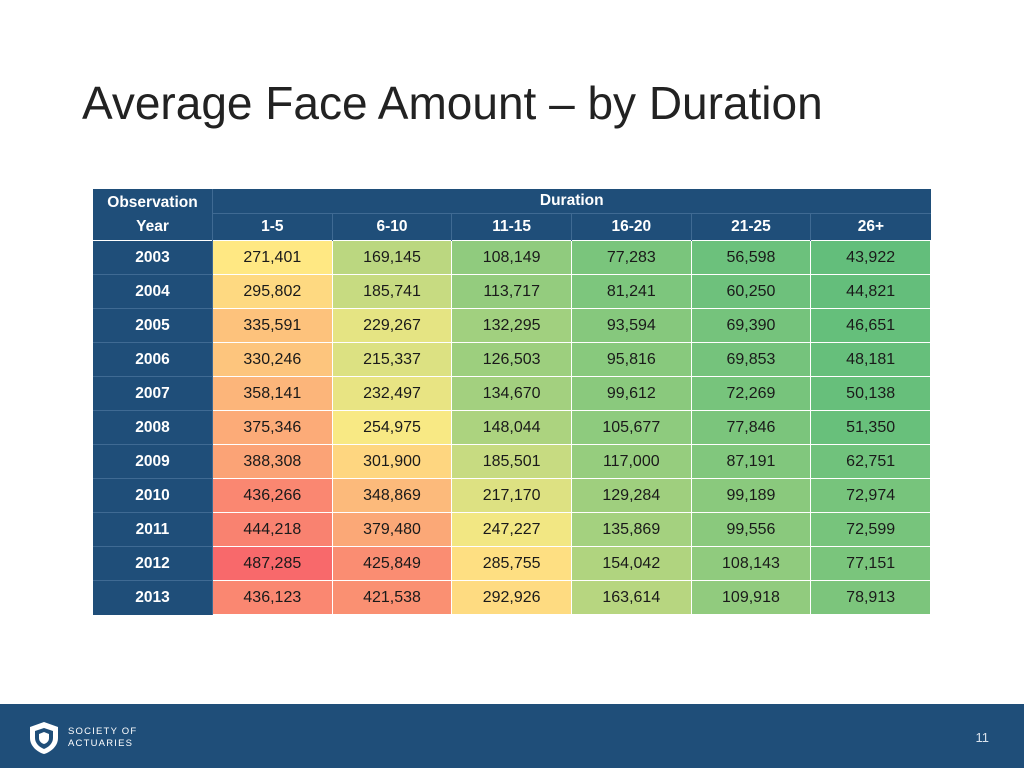 Image resolution: width=1024 pixels, height=768 pixels. I want to click on heatmap-value-cell: 185,741, so click(392, 291).